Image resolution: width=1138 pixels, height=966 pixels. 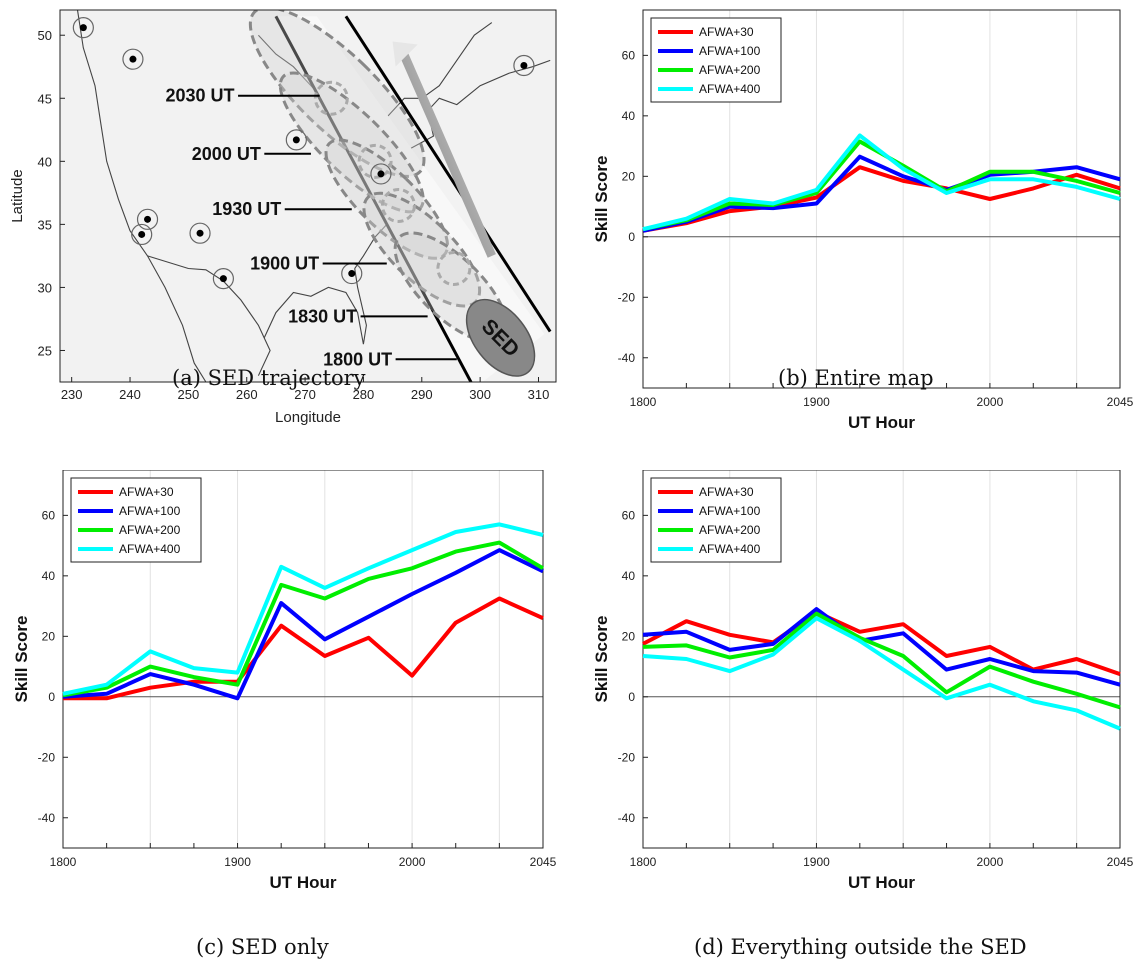 What do you see at coordinates (480, 394) in the screenshot?
I see `x-tick-label: 300` at bounding box center [480, 394].